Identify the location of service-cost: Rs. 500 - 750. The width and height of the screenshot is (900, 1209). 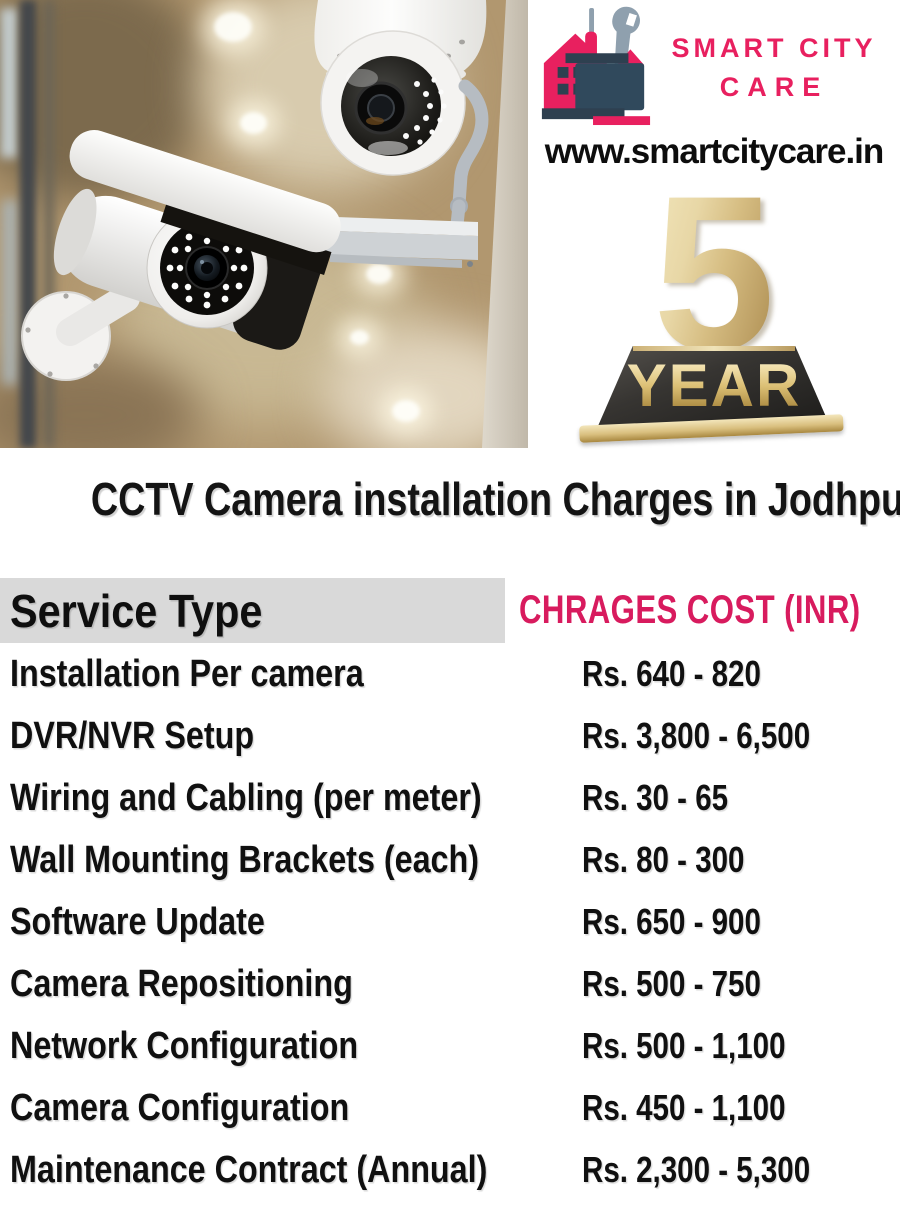
(671, 983).